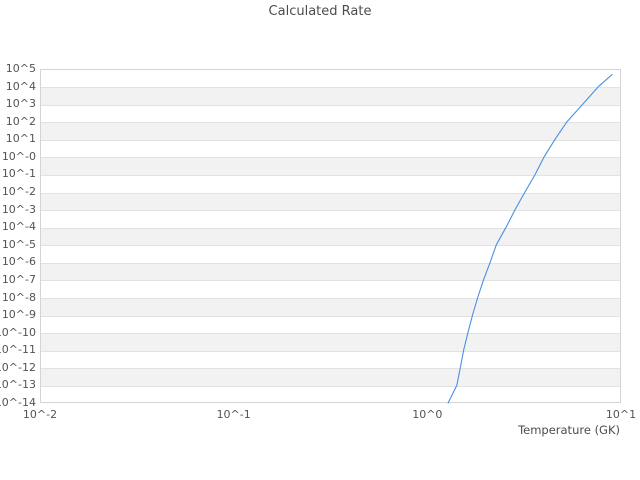  Describe the element at coordinates (18, 227) in the screenshot. I see `y-tick-label: 10^-4` at that location.